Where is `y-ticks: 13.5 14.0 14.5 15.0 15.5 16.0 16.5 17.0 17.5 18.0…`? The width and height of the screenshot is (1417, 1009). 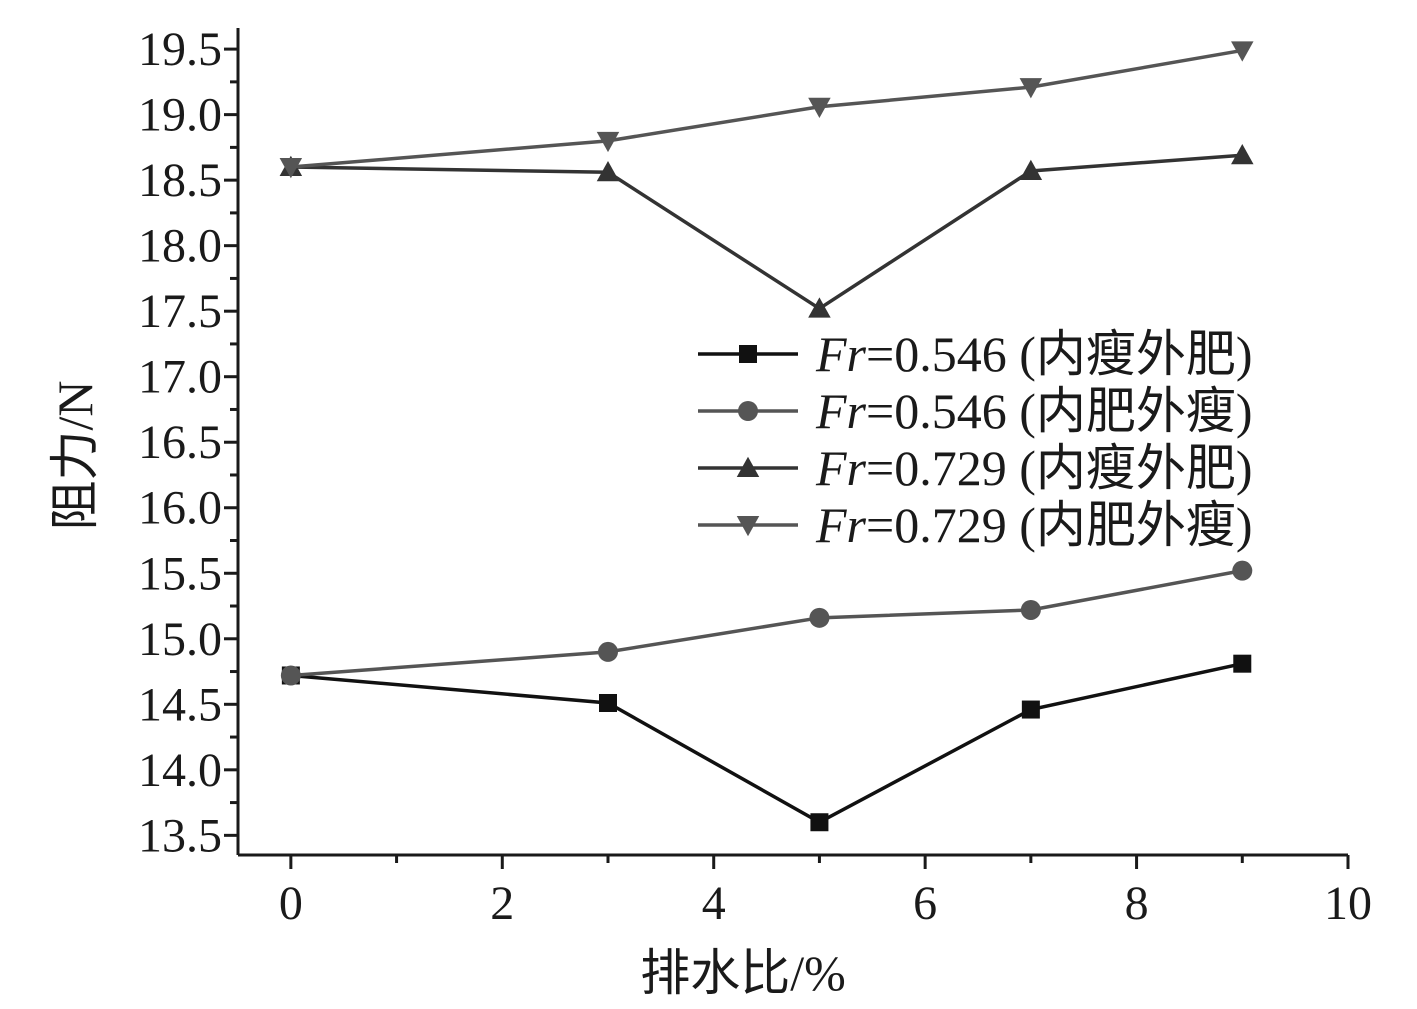 y-ticks: 13.5 14.0 14.5 15.0 15.5 16.0 16.5 17.0 17.5 18.0… is located at coordinates (188, 442).